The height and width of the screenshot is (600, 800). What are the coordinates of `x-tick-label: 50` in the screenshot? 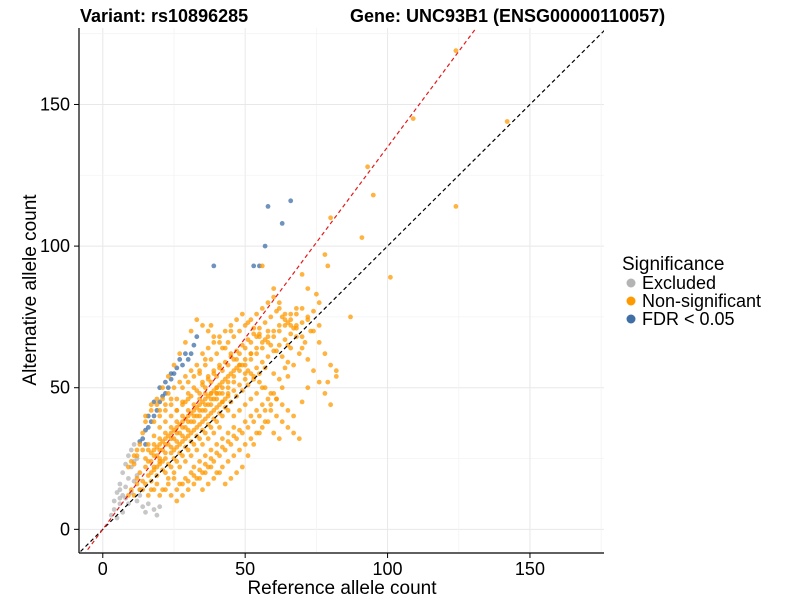 It's located at (245, 569).